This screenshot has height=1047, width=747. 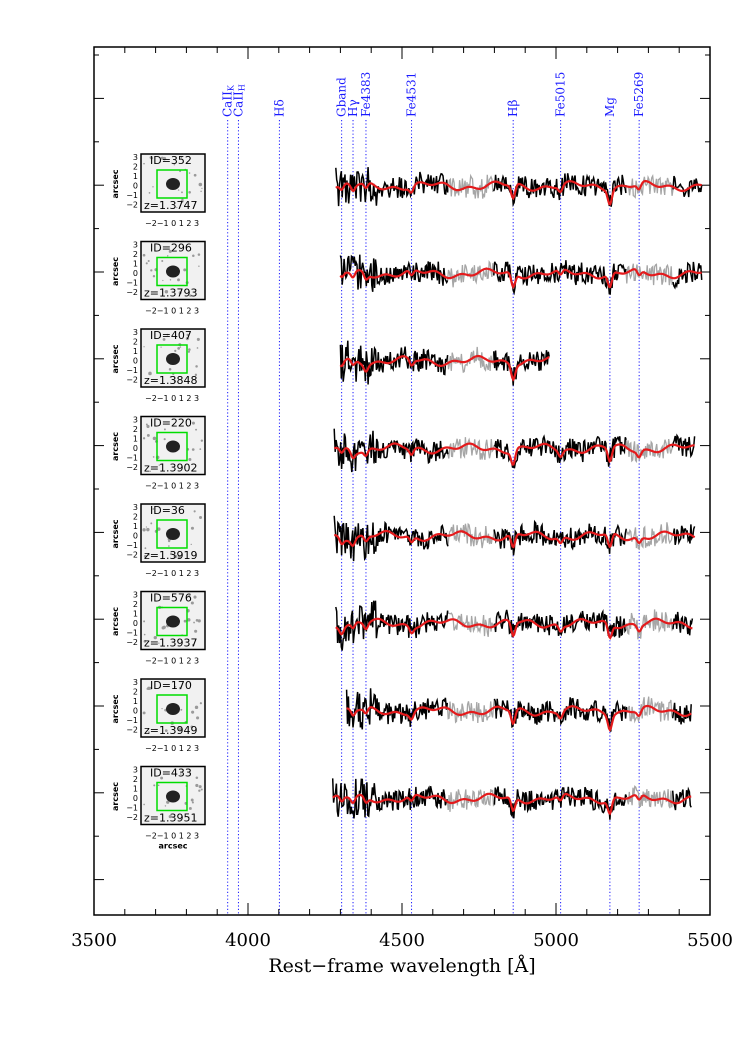 I want to click on galaxy-redshift: z=1.3793, so click(x=170, y=293).